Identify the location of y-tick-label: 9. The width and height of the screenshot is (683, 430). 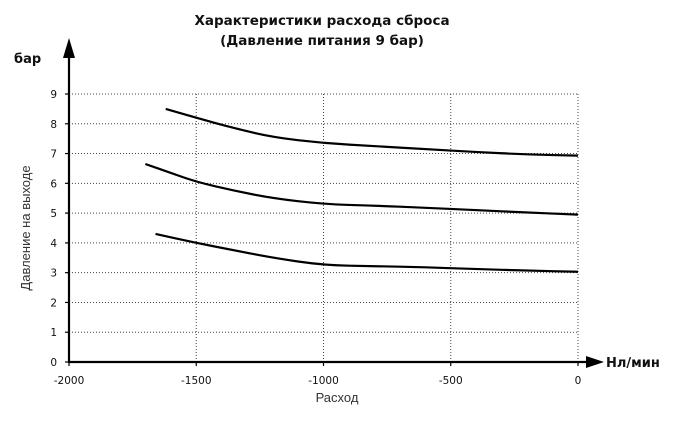
(53, 95).